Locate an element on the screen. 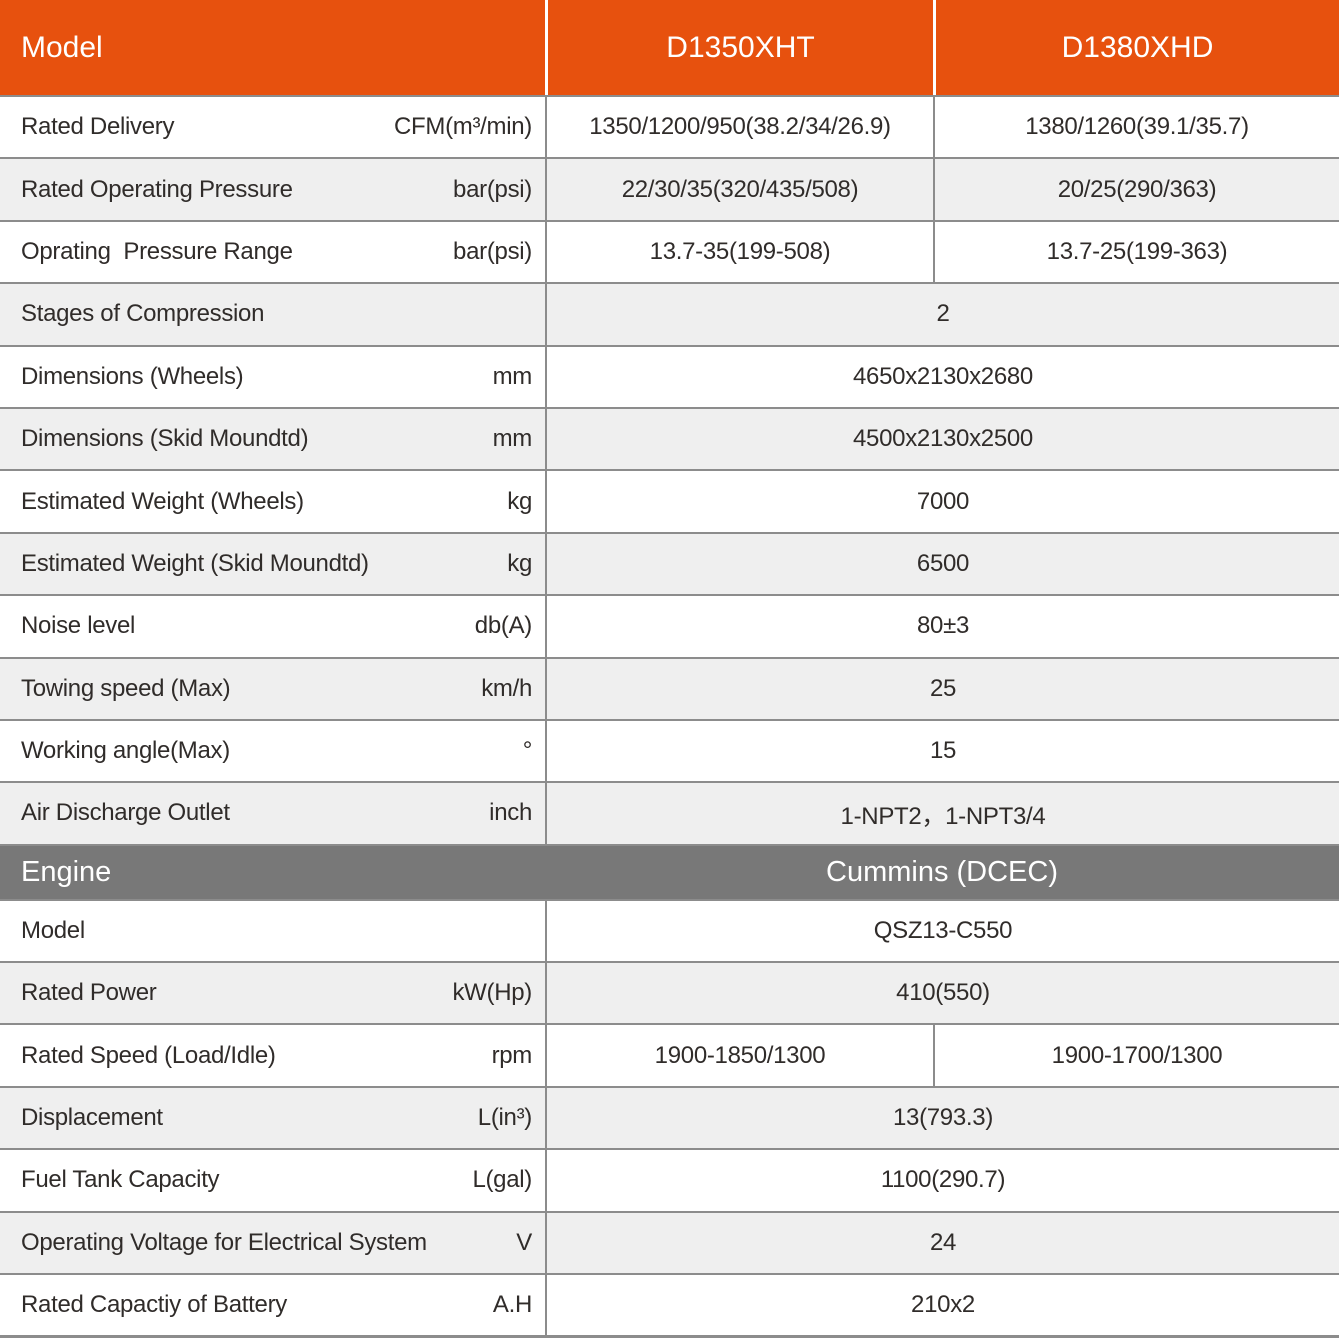  table-row-battery-capacity: Rated Capactiy of Battery A.H 210x2 is located at coordinates (669, 1304).